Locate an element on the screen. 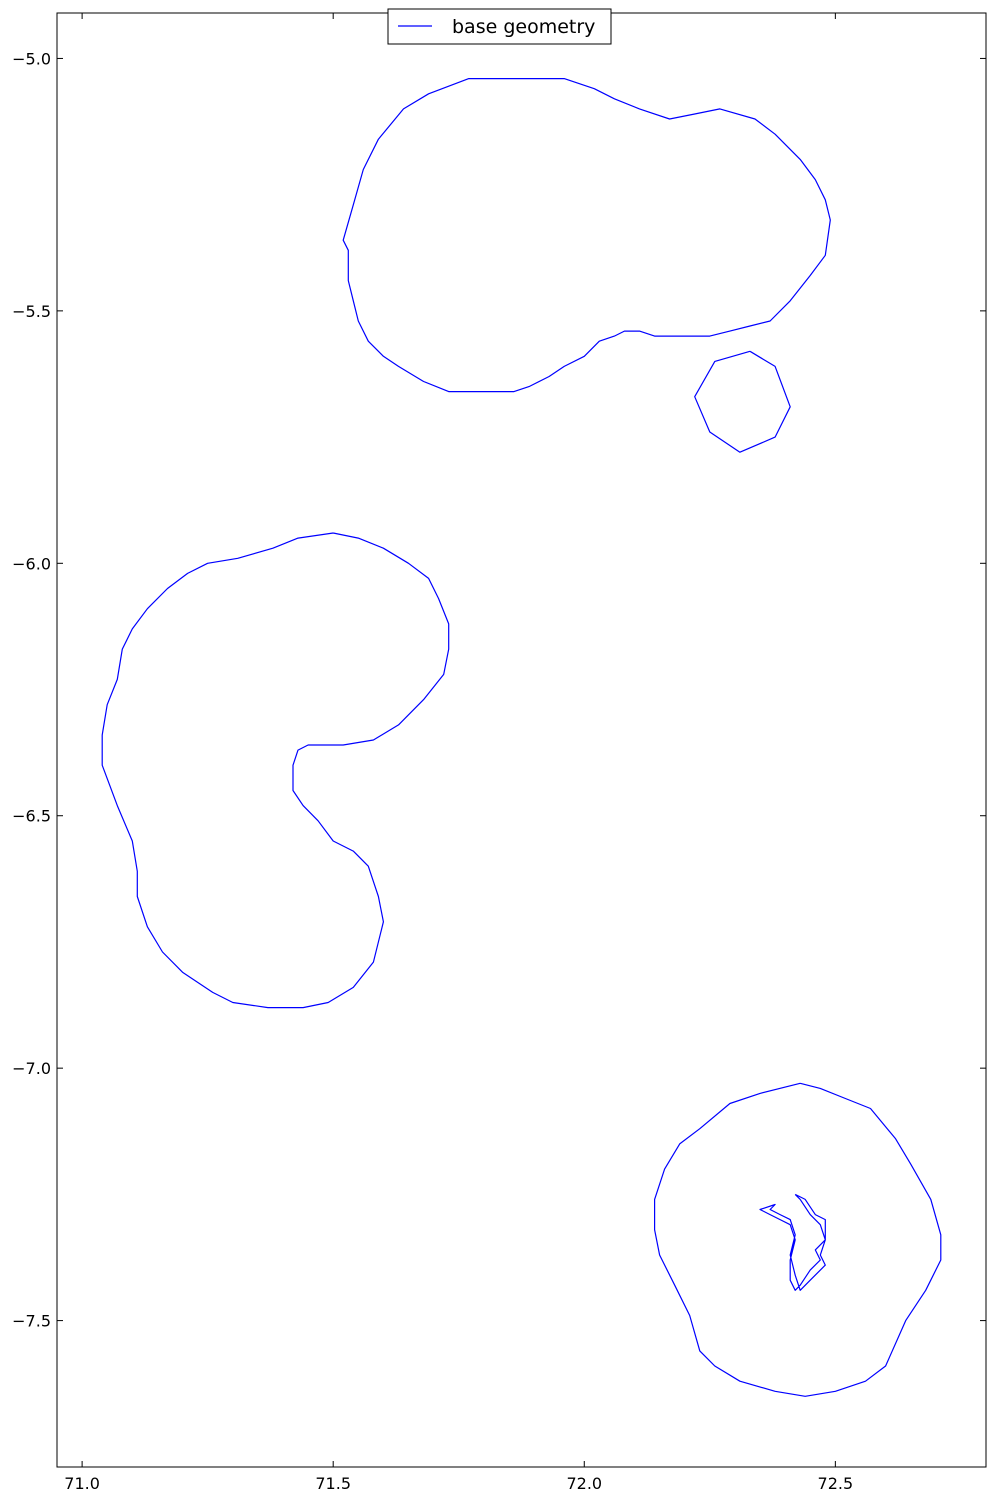 This screenshot has width=1000, height=1500. y-tick-label: −7.0 is located at coordinates (31, 1068).